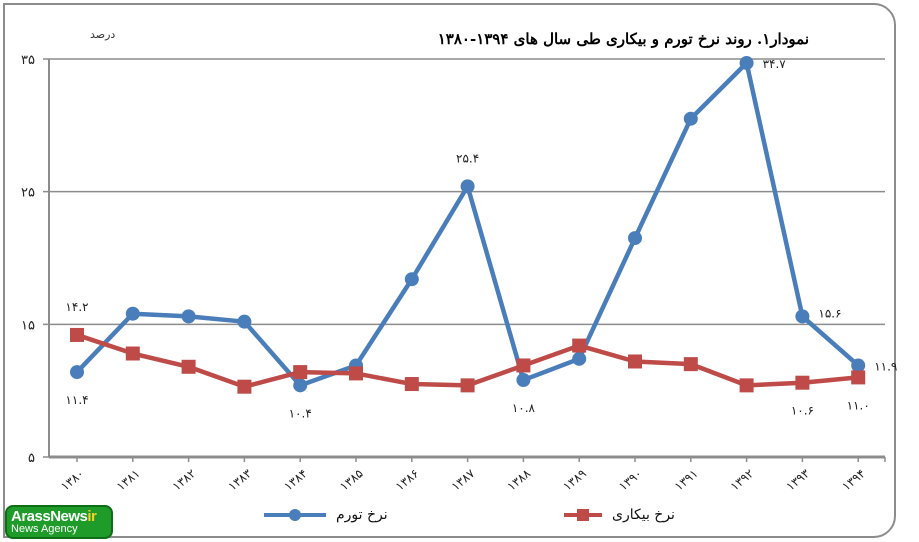 The image size is (919, 542). I want to click on legend-unemployment: نرخ بیکاری, so click(618, 515).